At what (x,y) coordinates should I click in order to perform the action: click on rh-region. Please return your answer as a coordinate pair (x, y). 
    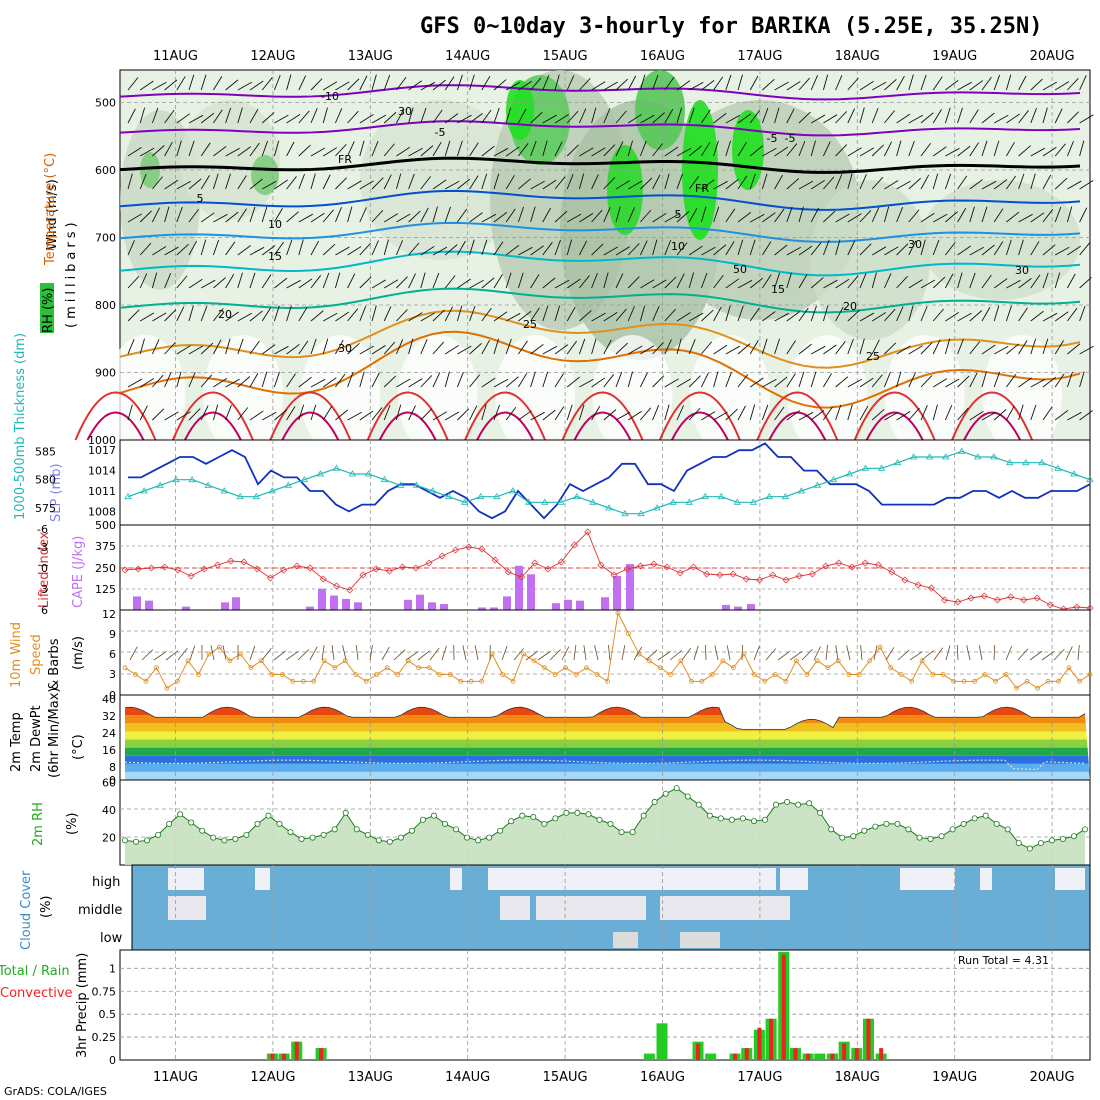
    Looking at the image, I should click on (870, 260).